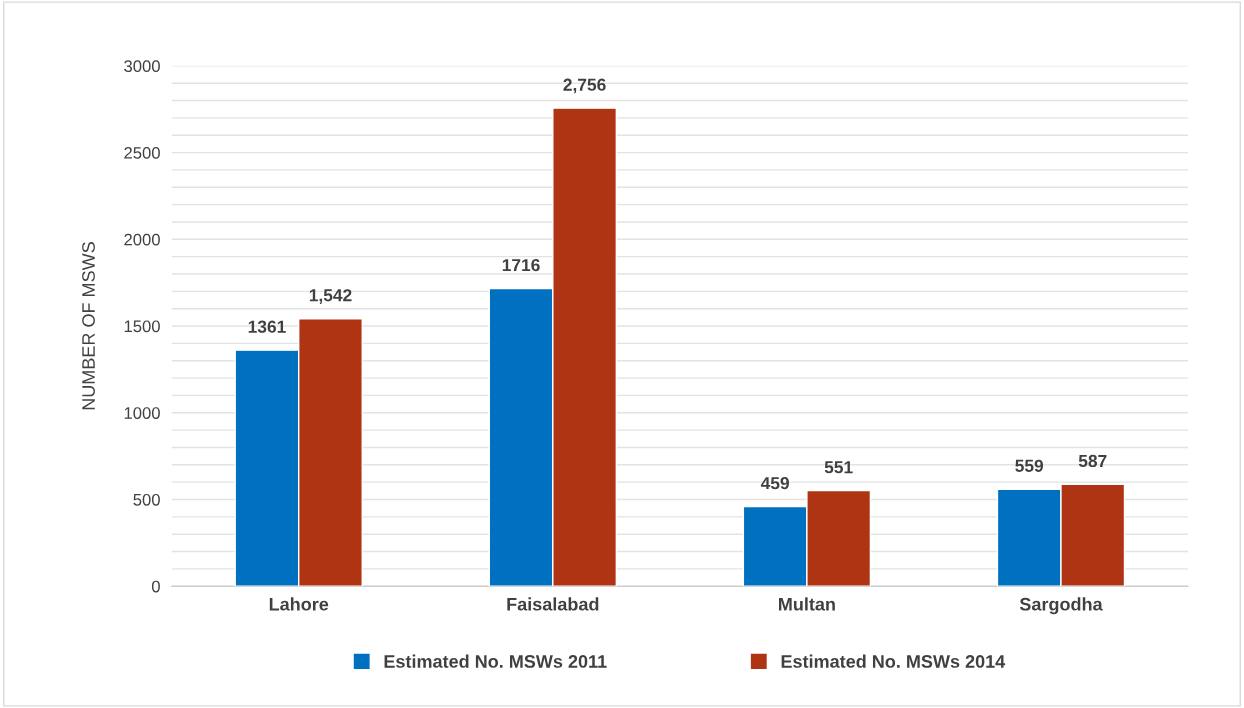 The width and height of the screenshot is (1244, 708). Describe the element at coordinates (521, 265) in the screenshot. I see `data-label: 1716` at that location.